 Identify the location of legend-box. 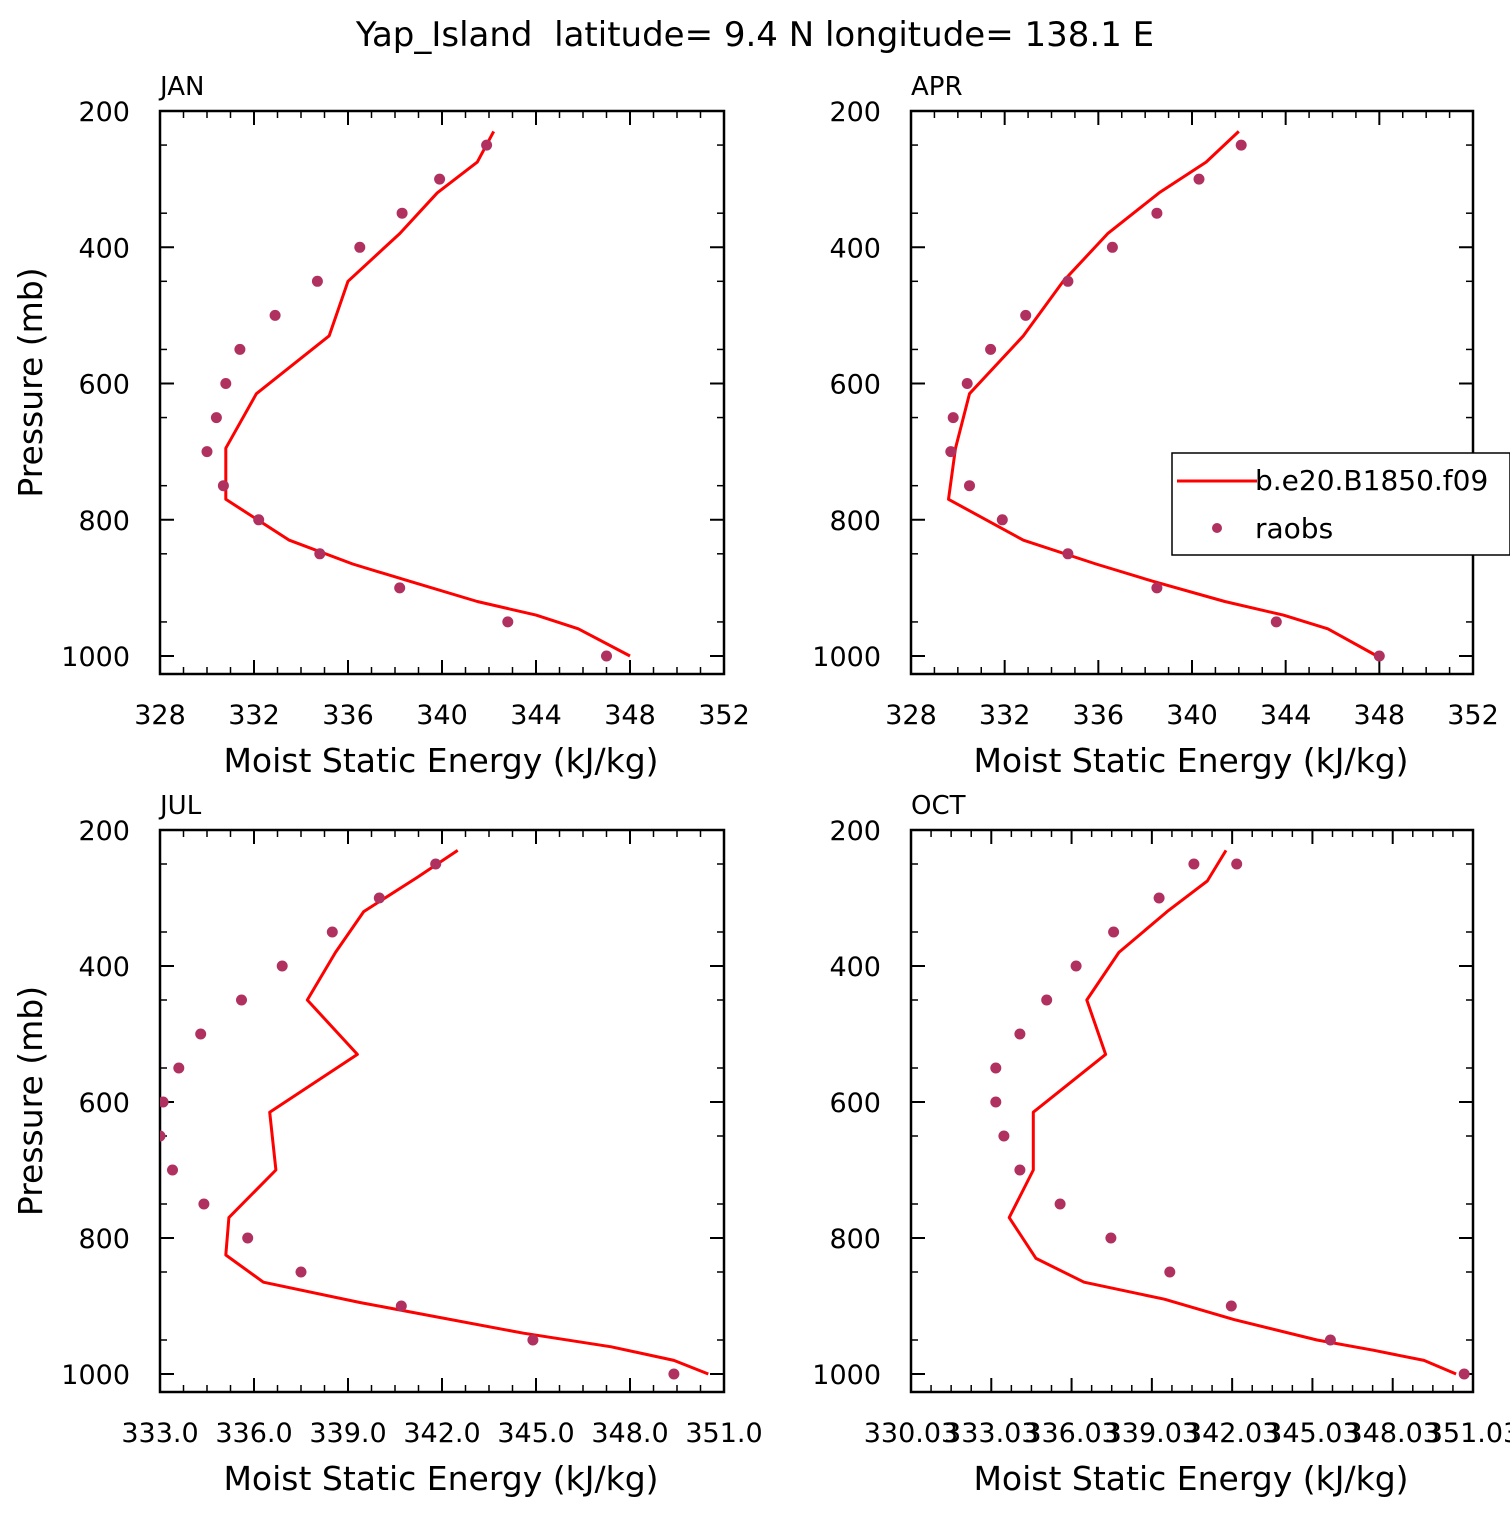
(1340, 504).